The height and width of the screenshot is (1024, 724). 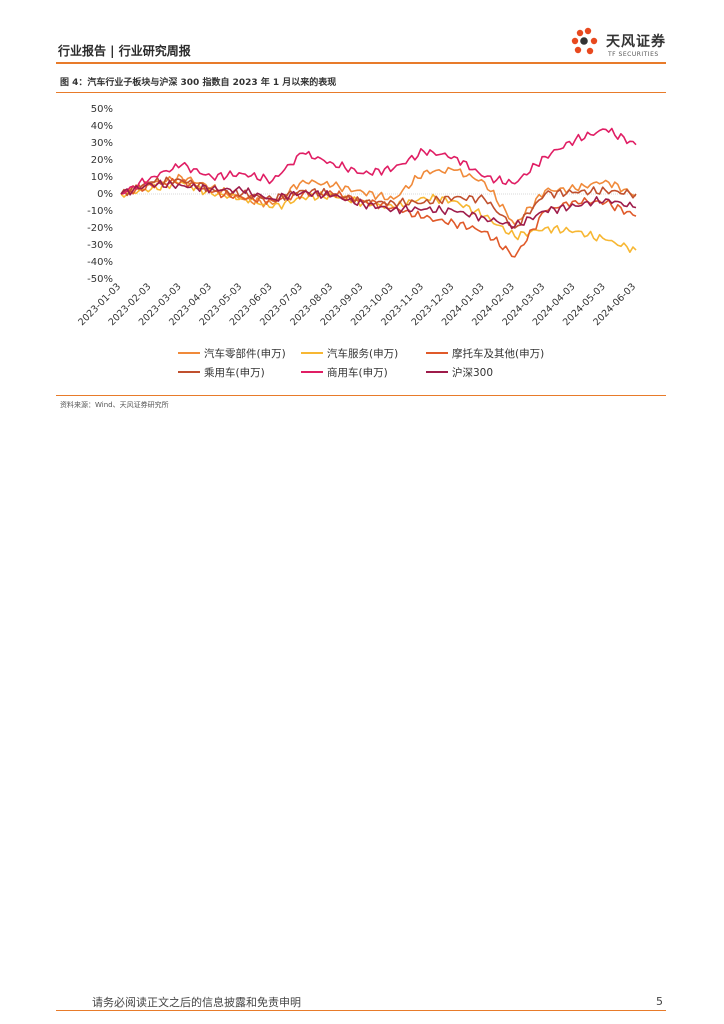 What do you see at coordinates (105, 194) in the screenshot?
I see `y-tick-label: 0%` at bounding box center [105, 194].